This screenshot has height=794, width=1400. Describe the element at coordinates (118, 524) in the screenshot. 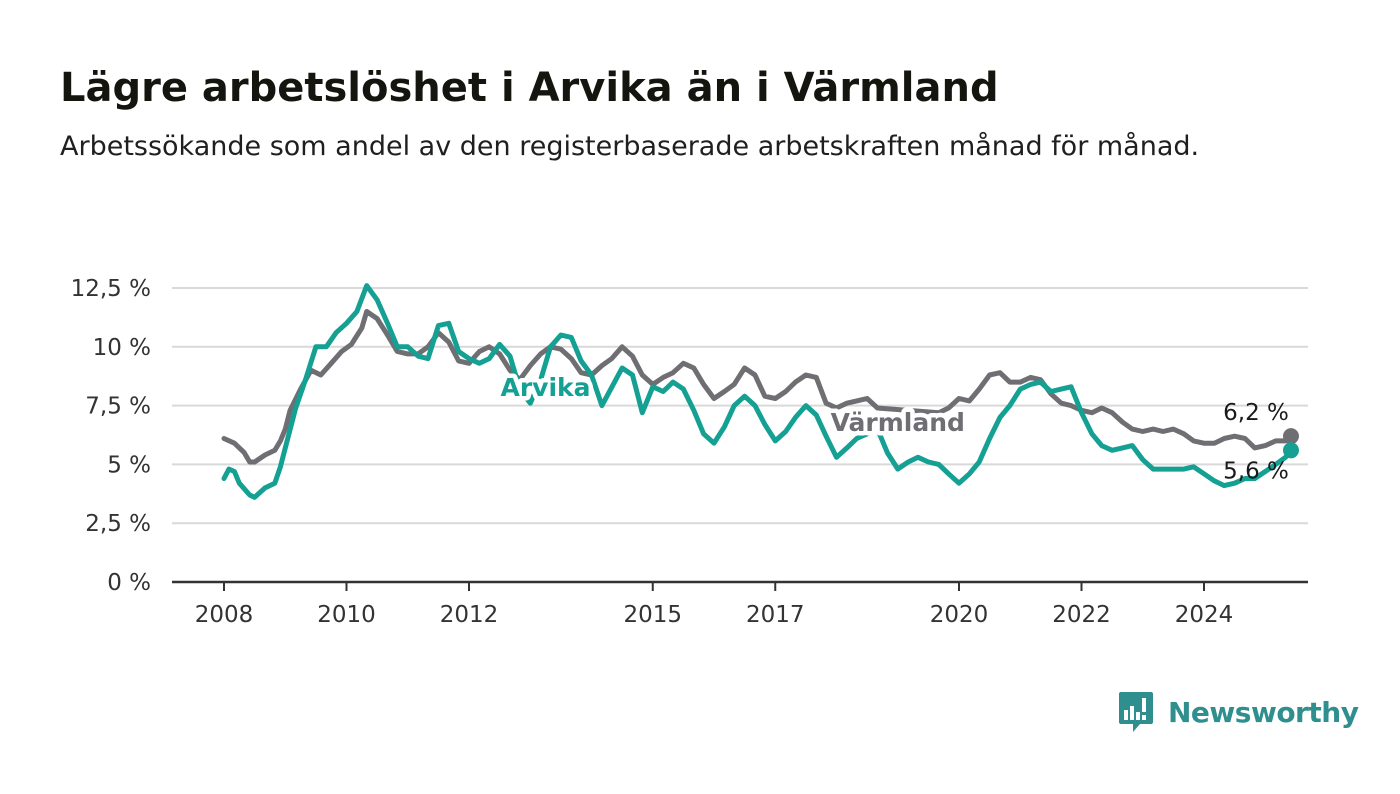

I see `y-tick-label: 2,5 %` at that location.